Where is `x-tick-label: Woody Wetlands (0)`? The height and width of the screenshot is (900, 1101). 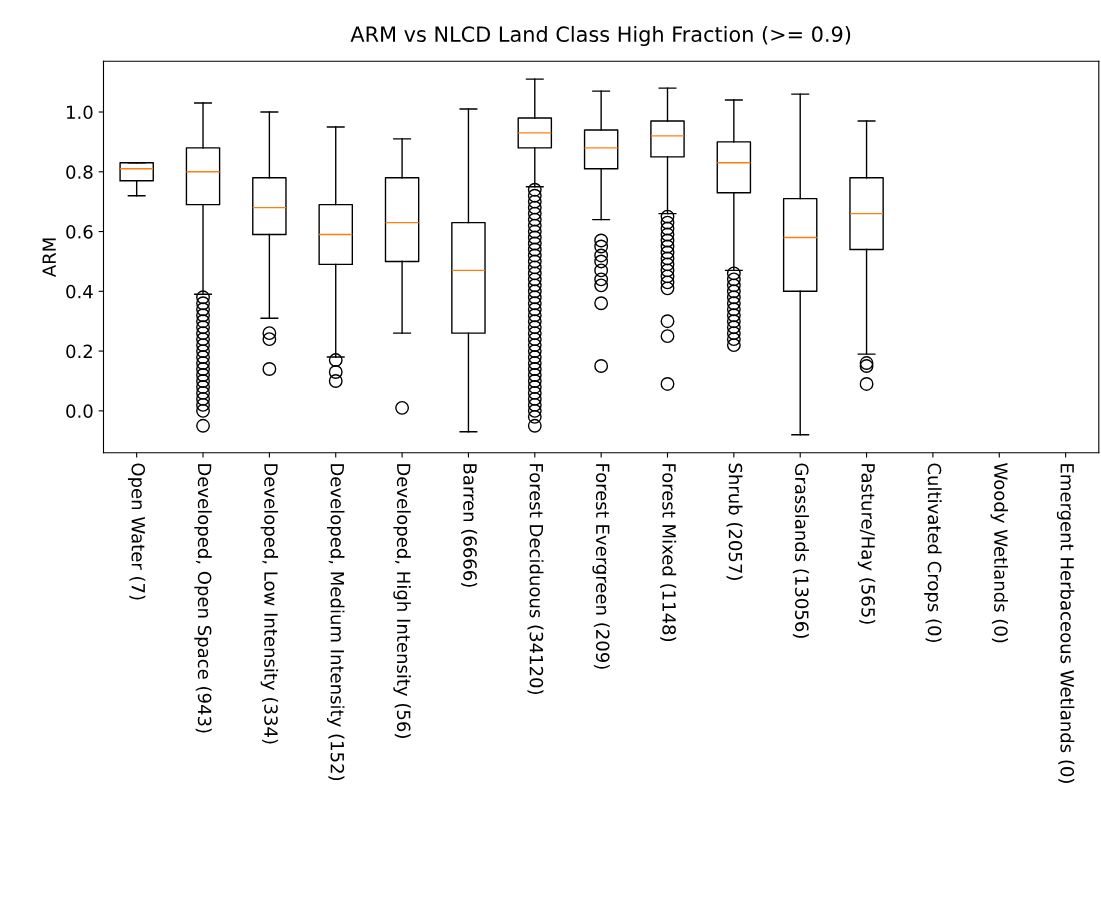
x-tick-label: Woody Wetlands (0) is located at coordinates (999, 553).